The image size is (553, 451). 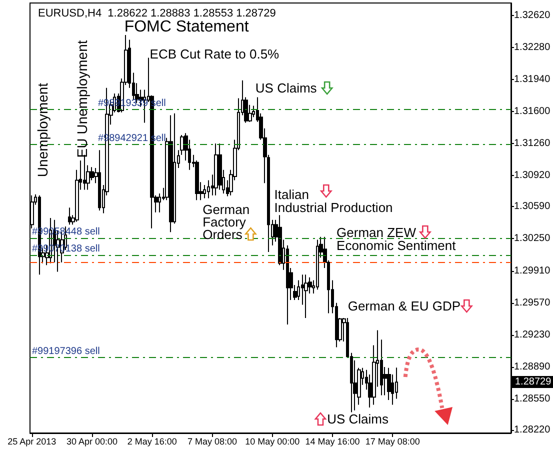 What do you see at coordinates (272, 441) in the screenshot?
I see `x-tick-label: 10 May 00:00` at bounding box center [272, 441].